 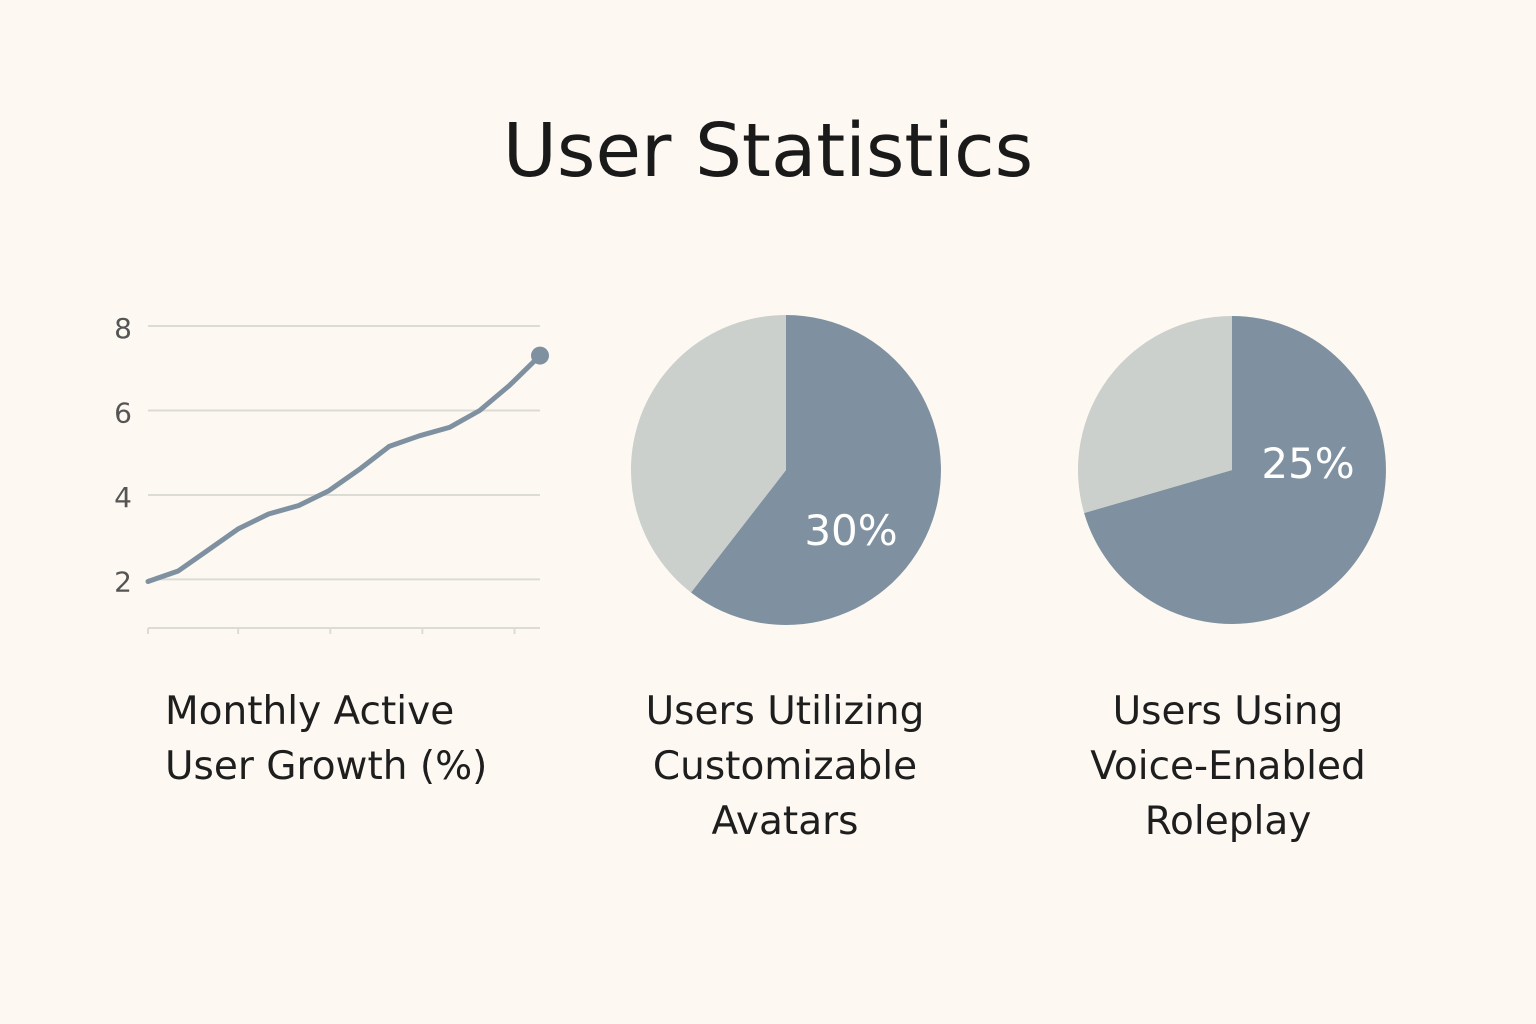 What do you see at coordinates (326, 766) in the screenshot?
I see `caption-line: User Growth (%)` at bounding box center [326, 766].